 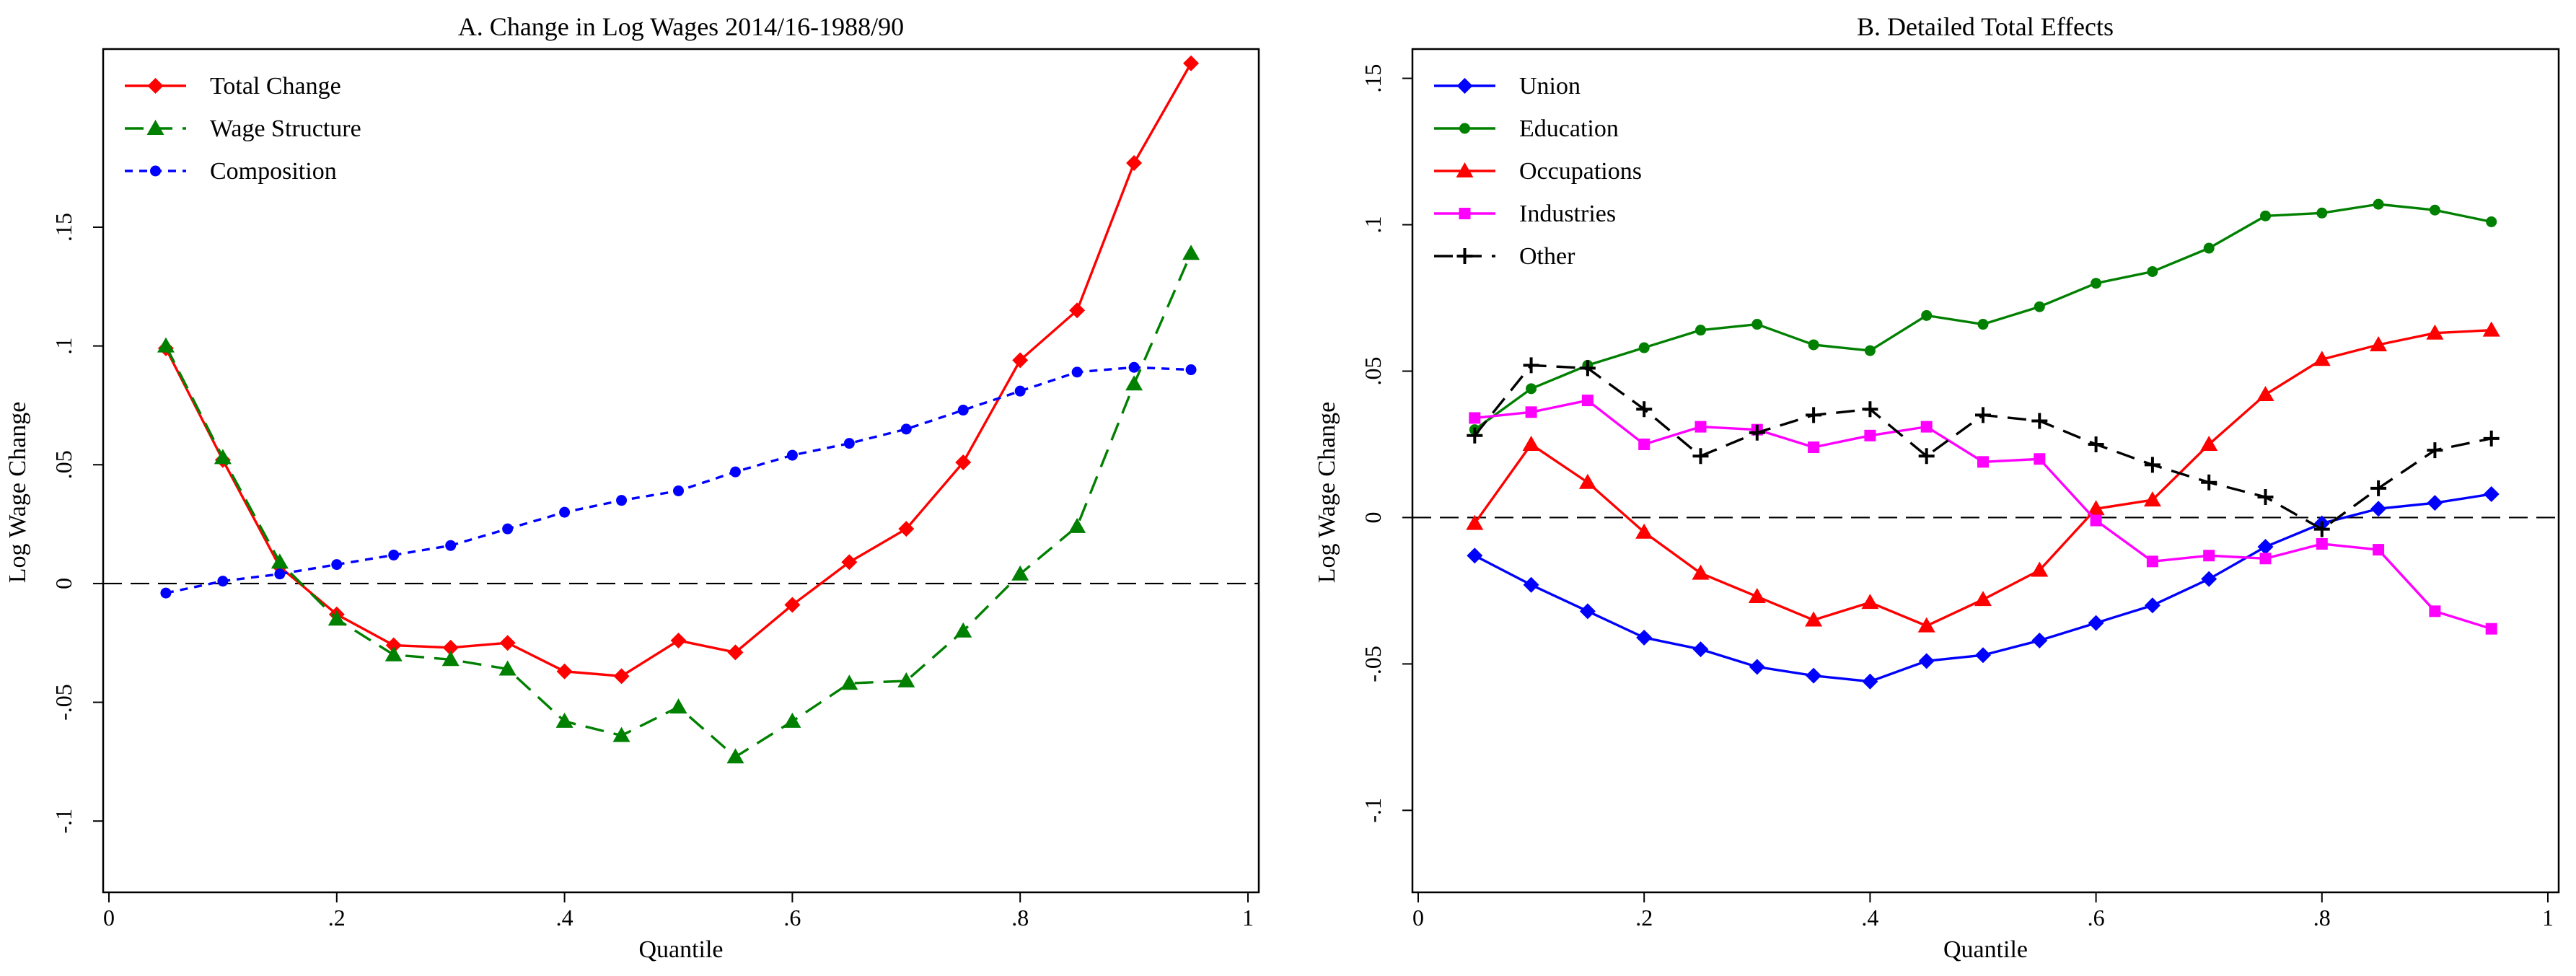 What do you see at coordinates (1373, 78) in the screenshot?
I see `y-tick-label: .15` at bounding box center [1373, 78].